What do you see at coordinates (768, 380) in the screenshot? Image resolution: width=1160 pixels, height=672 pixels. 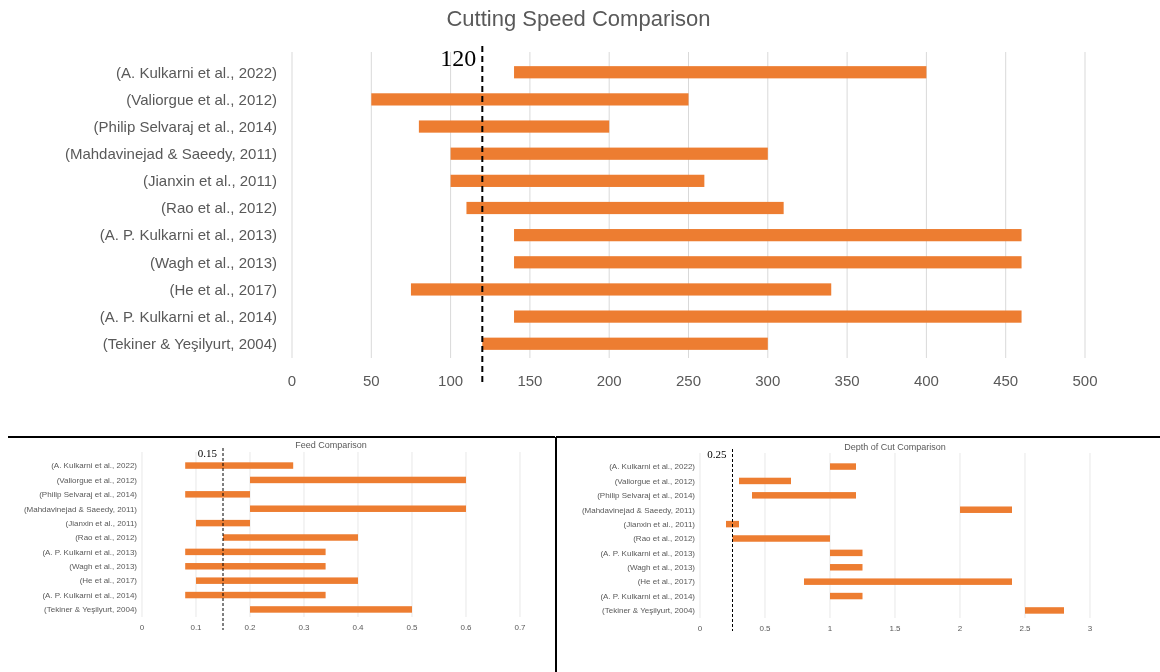 I see `x-tick-label: 300` at bounding box center [768, 380].